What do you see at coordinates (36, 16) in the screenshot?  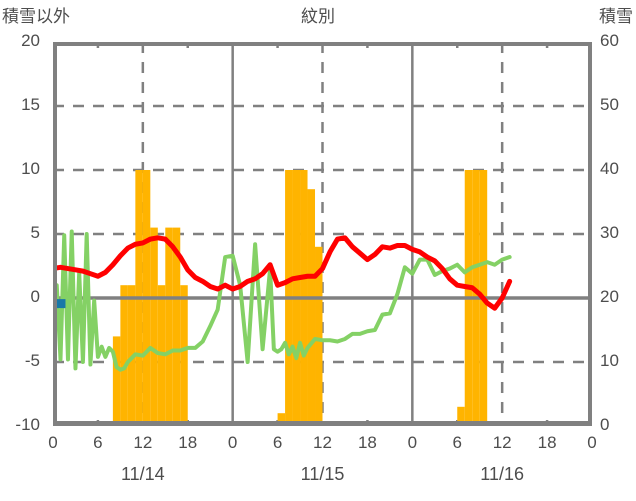 I see `left-axis-label: 積雪以外` at bounding box center [36, 16].